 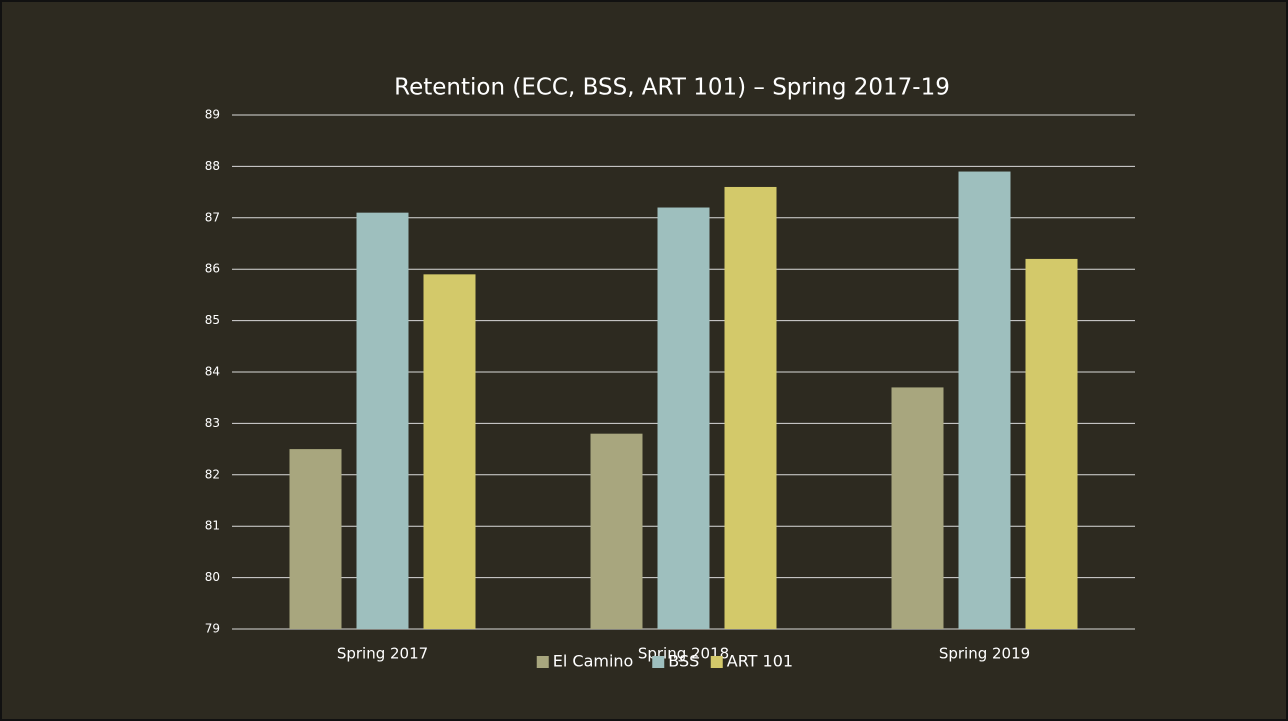 What do you see at coordinates (382, 654) in the screenshot?
I see `x-tick-label: Spring 2017` at bounding box center [382, 654].